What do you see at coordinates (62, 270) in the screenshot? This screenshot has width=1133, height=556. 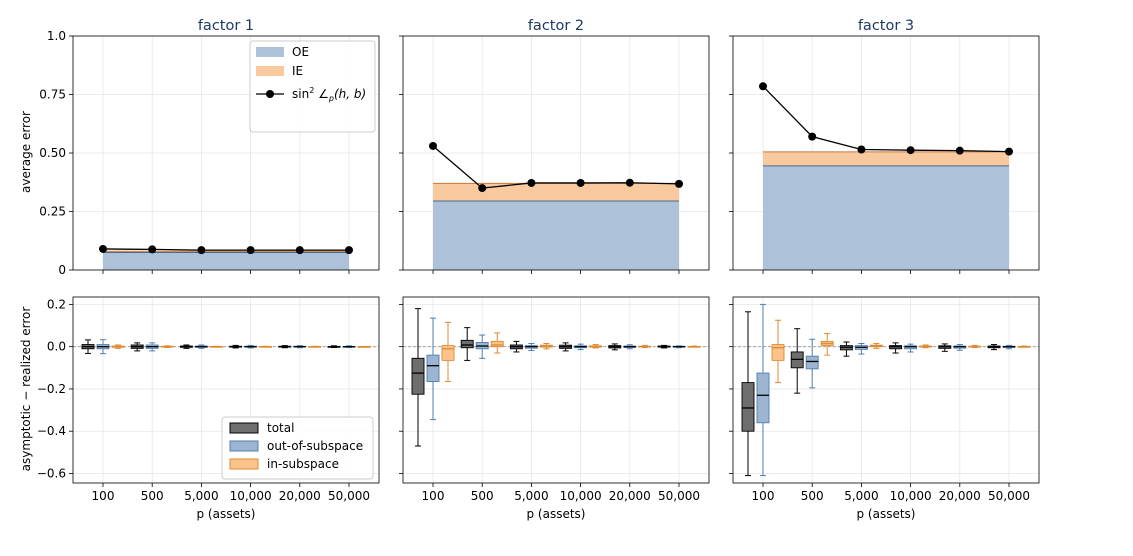 I see `y-tick-label: 0` at bounding box center [62, 270].